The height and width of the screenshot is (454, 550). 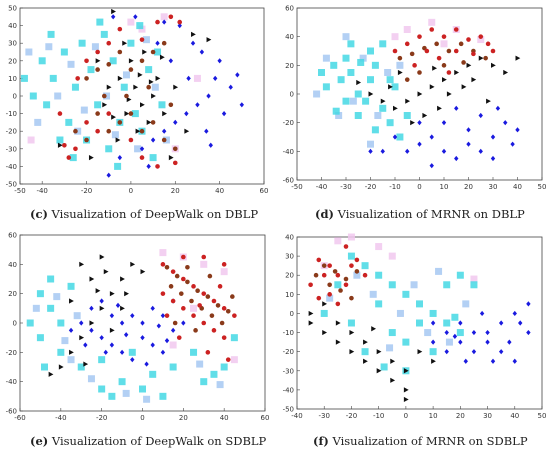 What do you see at coordinates (12, 61) in the screenshot?
I see `y-tick-label: 20` at bounding box center [12, 61].